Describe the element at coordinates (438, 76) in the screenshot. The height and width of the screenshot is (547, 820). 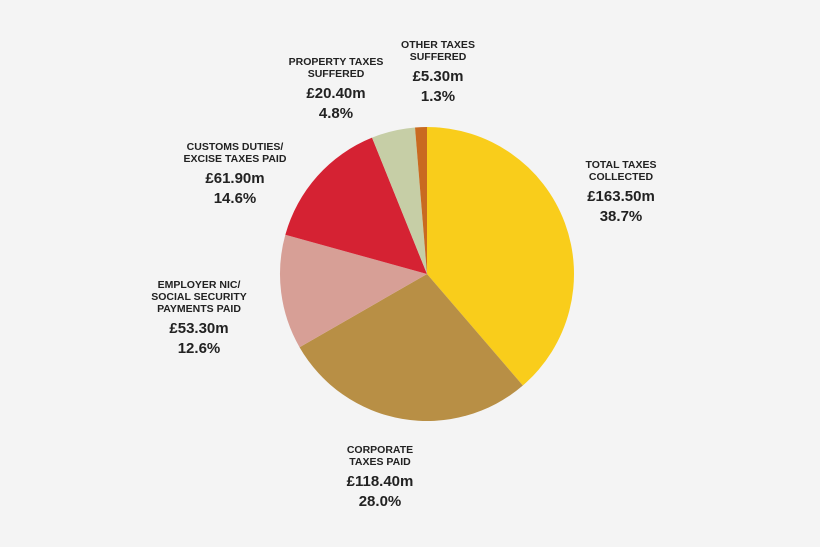
I see `slice-amount: £5.30m` at that location.